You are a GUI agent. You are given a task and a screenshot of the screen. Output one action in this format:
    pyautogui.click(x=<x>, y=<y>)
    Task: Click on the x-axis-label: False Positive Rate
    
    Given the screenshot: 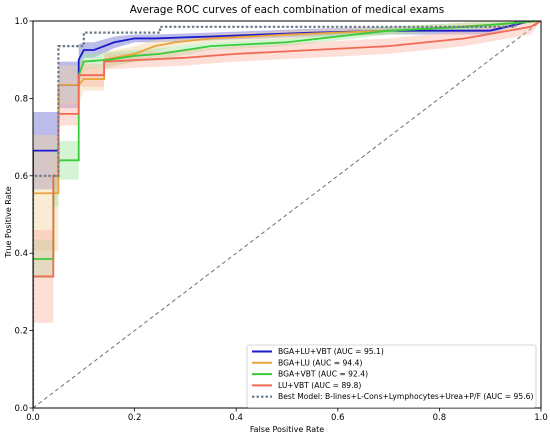 What is the action you would take?
    pyautogui.click(x=287, y=429)
    